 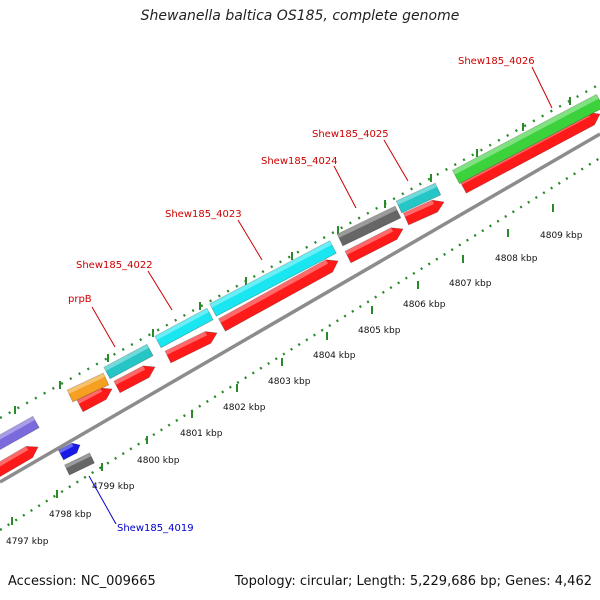 What do you see at coordinates (244, 408) in the screenshot?
I see `scale-kbp-label: 4802 kbp` at bounding box center [244, 408].